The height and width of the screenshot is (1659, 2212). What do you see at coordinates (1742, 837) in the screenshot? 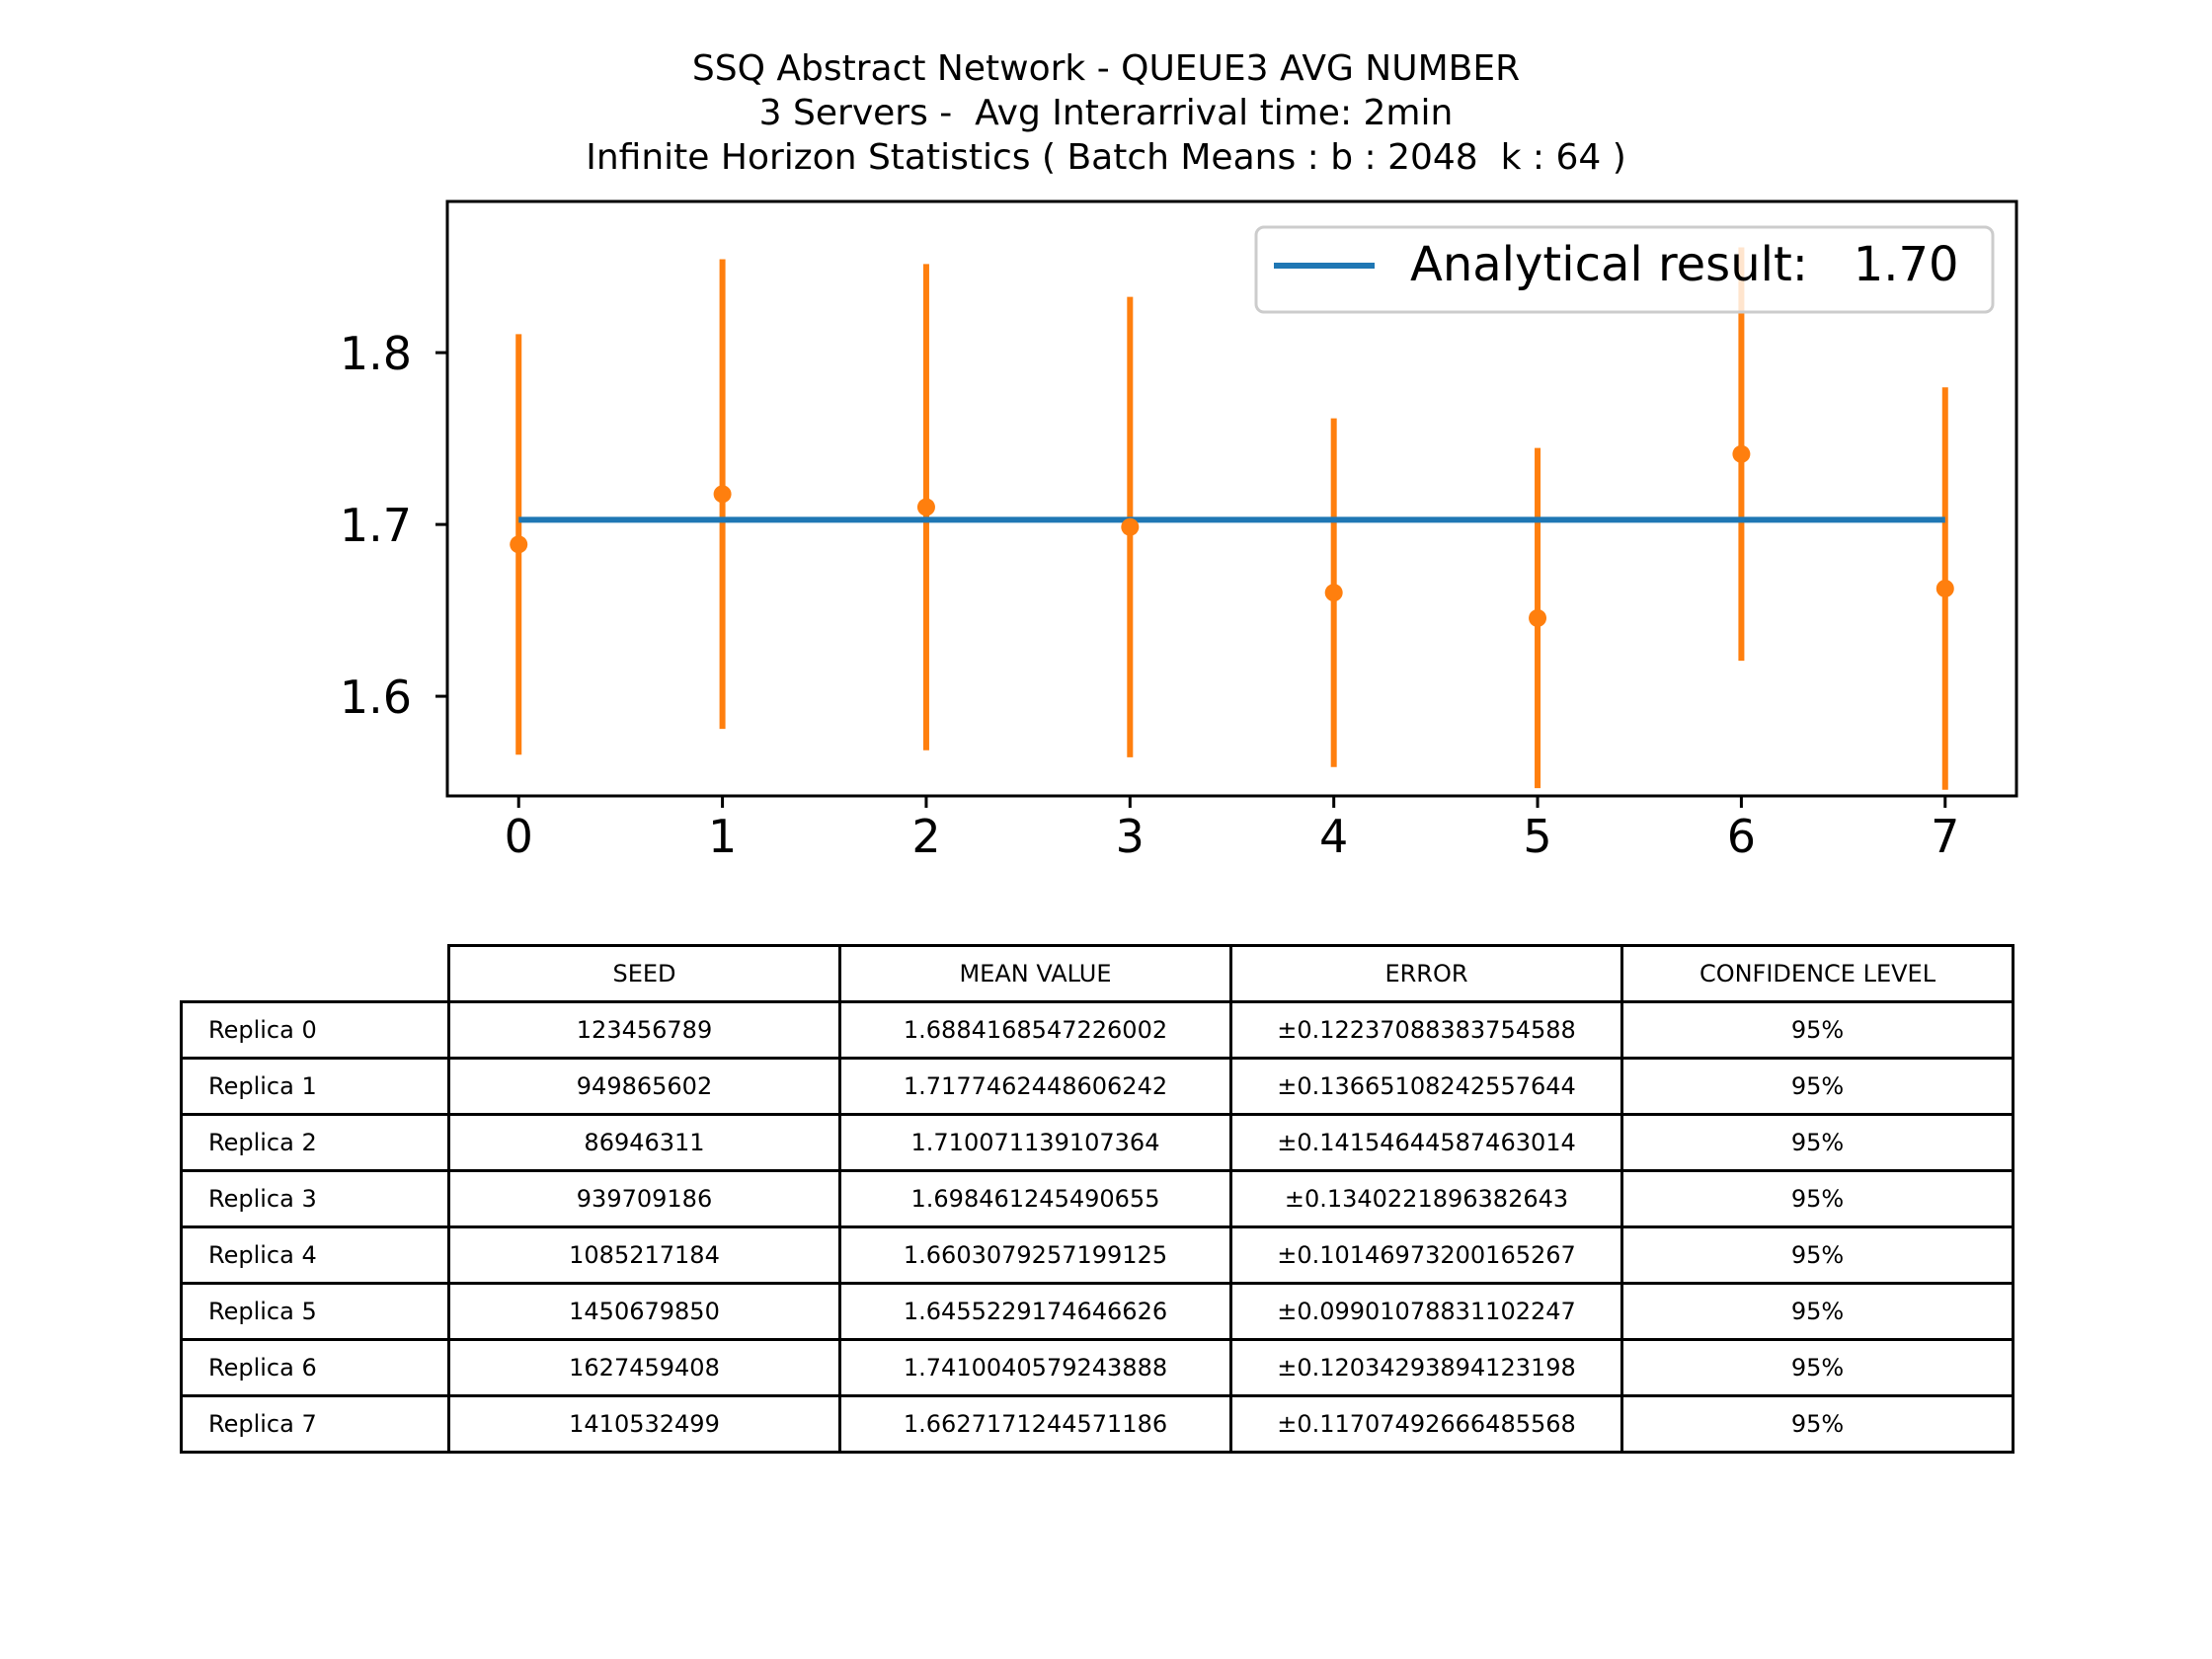
I see `x-tick-label: 6` at bounding box center [1742, 837].